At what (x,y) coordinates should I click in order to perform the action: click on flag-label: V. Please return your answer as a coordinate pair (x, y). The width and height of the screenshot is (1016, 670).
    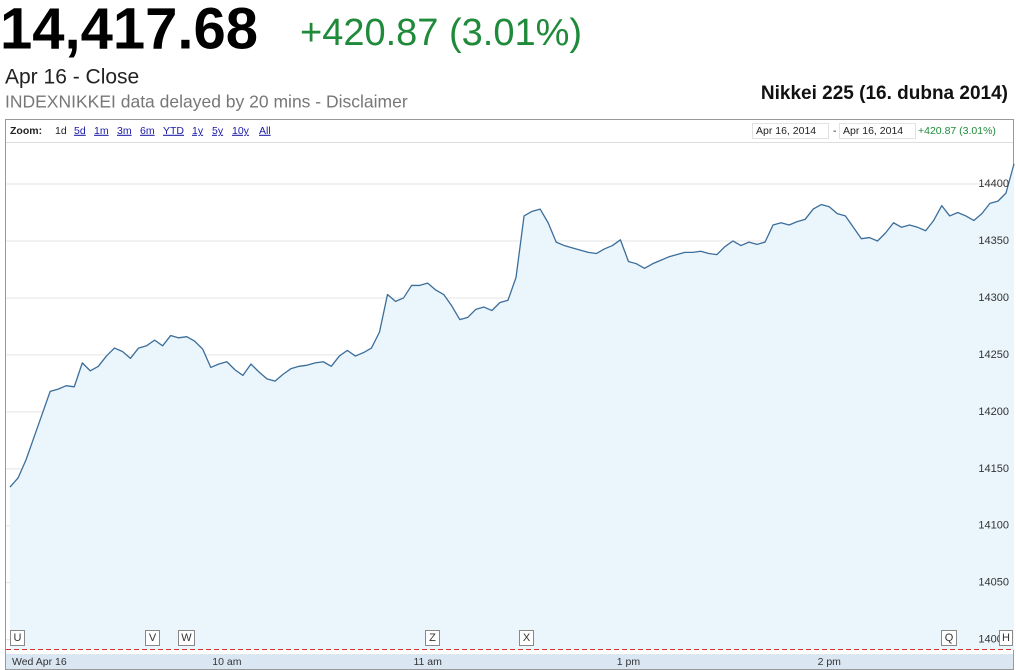
    Looking at the image, I should click on (153, 638).